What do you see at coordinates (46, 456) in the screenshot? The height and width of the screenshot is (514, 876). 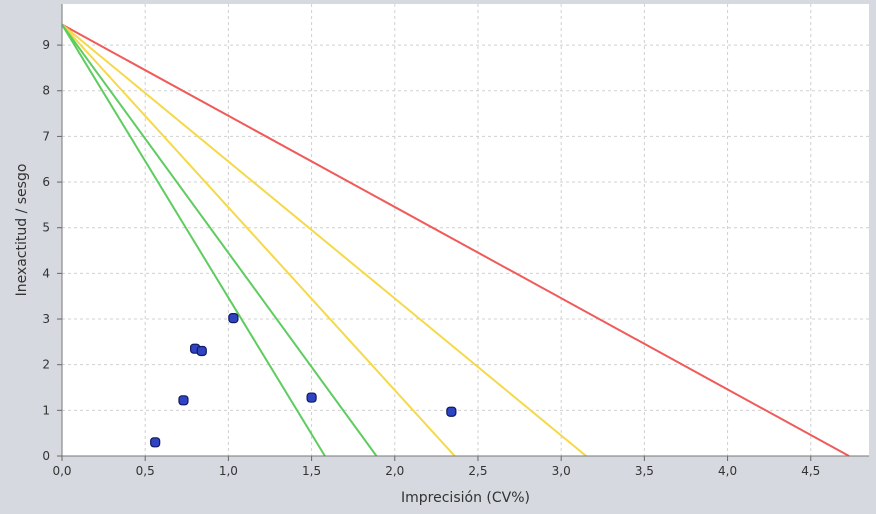 I see `y-tick-label: 0` at bounding box center [46, 456].